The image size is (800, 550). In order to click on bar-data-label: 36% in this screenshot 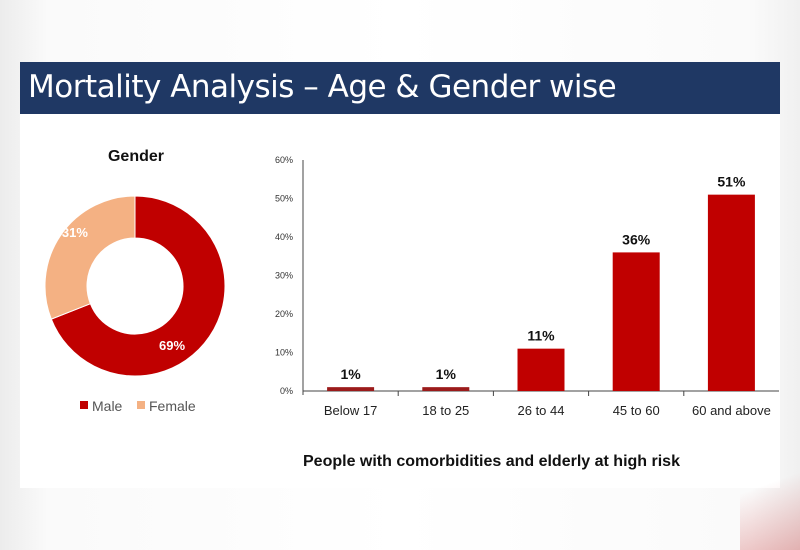, I will do `click(636, 239)`.